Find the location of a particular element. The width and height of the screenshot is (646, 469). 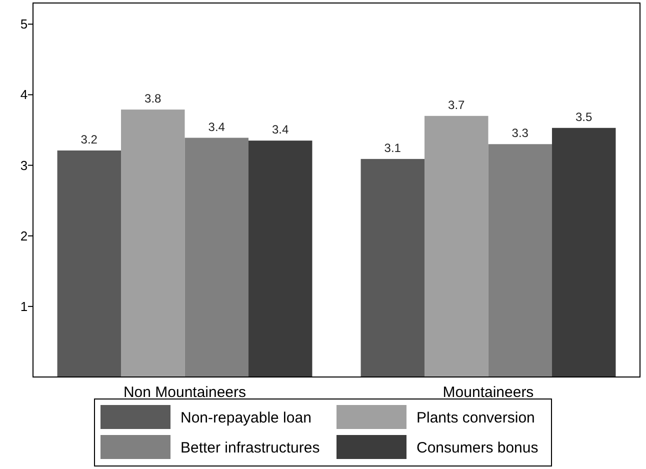

data-label: 3.1 is located at coordinates (393, 147).